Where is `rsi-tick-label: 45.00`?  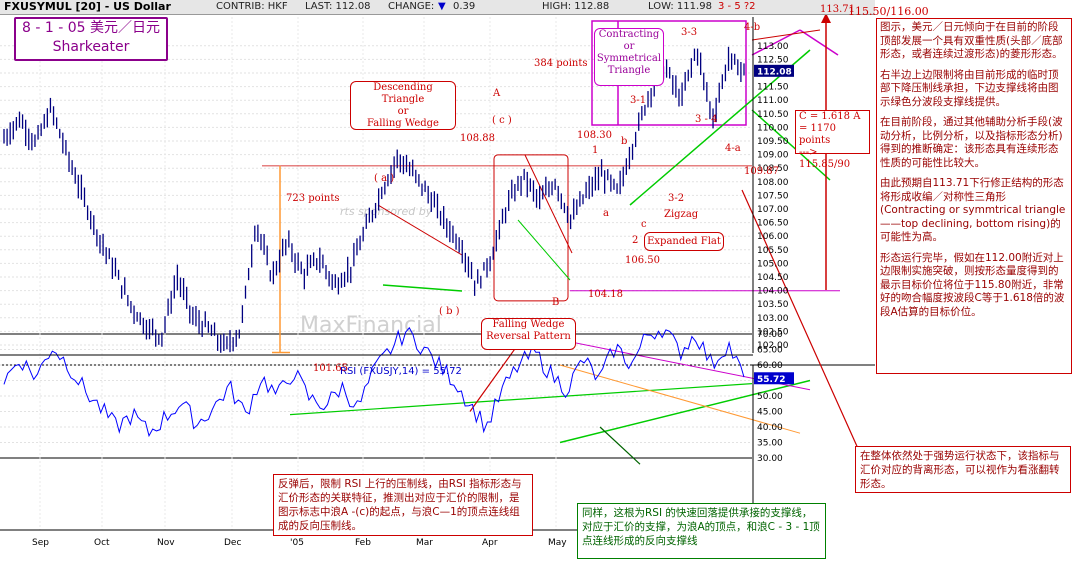
rsi-tick-label: 45.00 is located at coordinates (770, 413).